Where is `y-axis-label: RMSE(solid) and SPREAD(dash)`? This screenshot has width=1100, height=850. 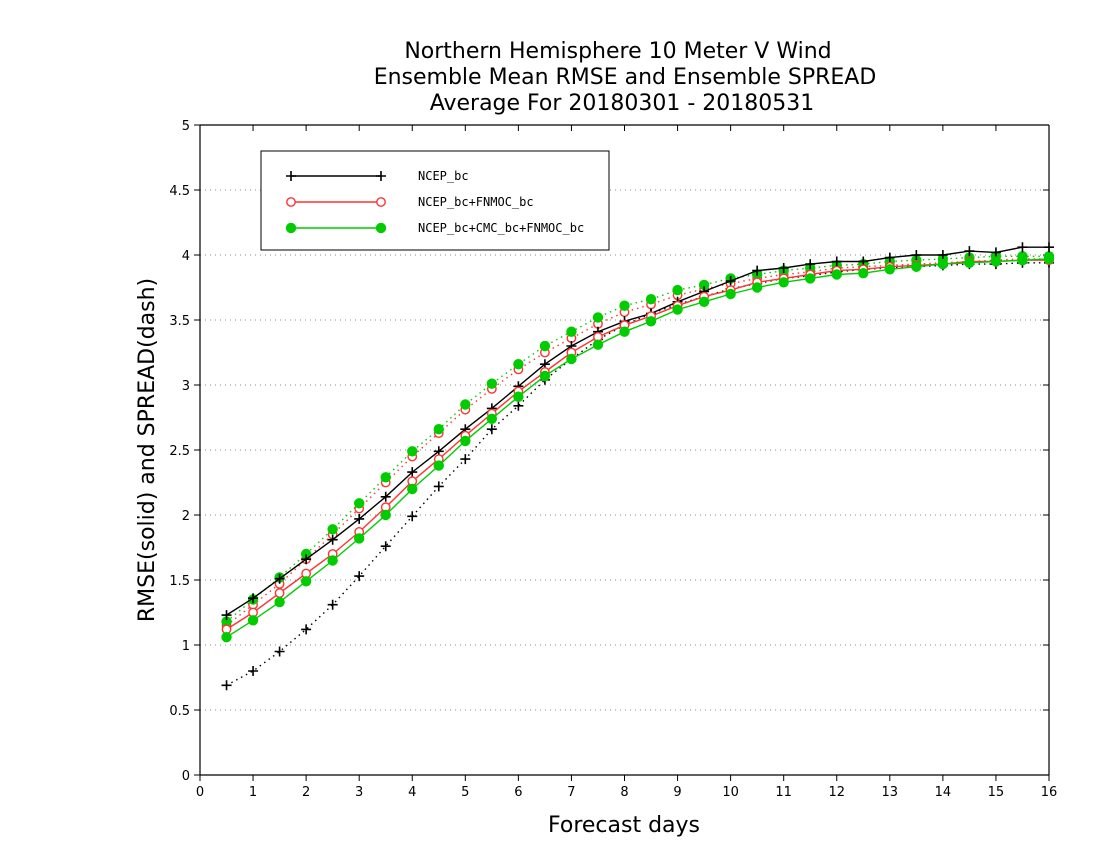
y-axis-label: RMSE(solid) and SPREAD(dash) is located at coordinates (147, 450).